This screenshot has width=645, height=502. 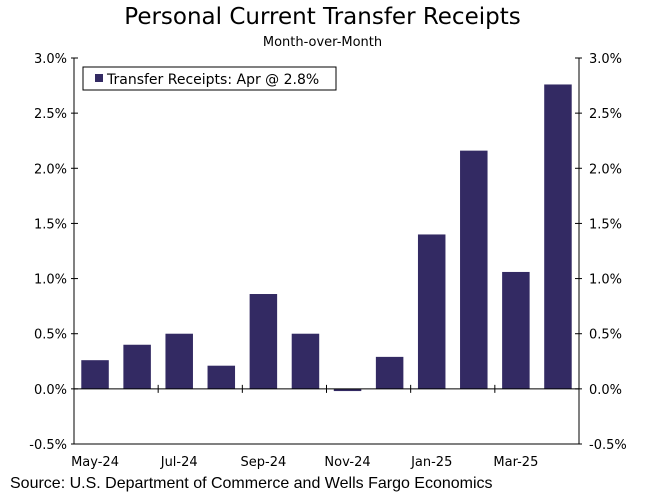 I want to click on chart-subtitle: Month-over-Month, so click(x=322, y=42).